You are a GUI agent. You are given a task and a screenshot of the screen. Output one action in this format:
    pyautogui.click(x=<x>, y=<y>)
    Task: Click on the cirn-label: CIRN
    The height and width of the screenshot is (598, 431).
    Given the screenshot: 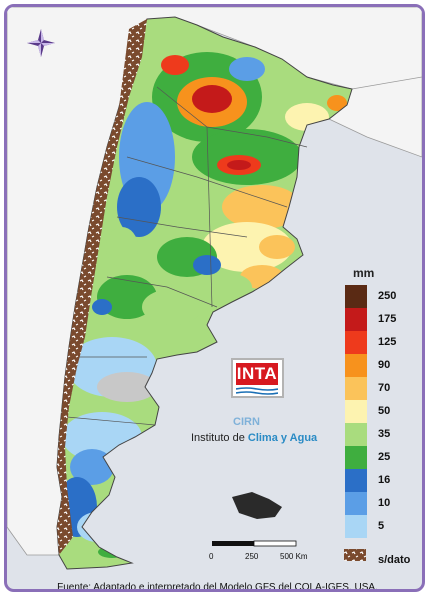 What is the action you would take?
    pyautogui.click(x=246, y=422)
    